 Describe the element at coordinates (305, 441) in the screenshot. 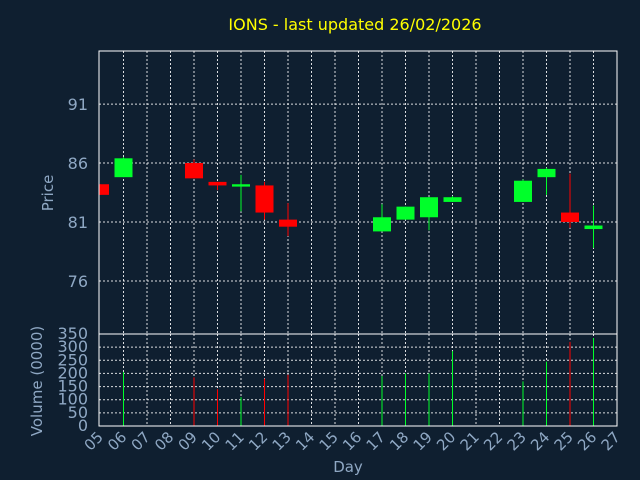

I see `x-tick: 14` at that location.